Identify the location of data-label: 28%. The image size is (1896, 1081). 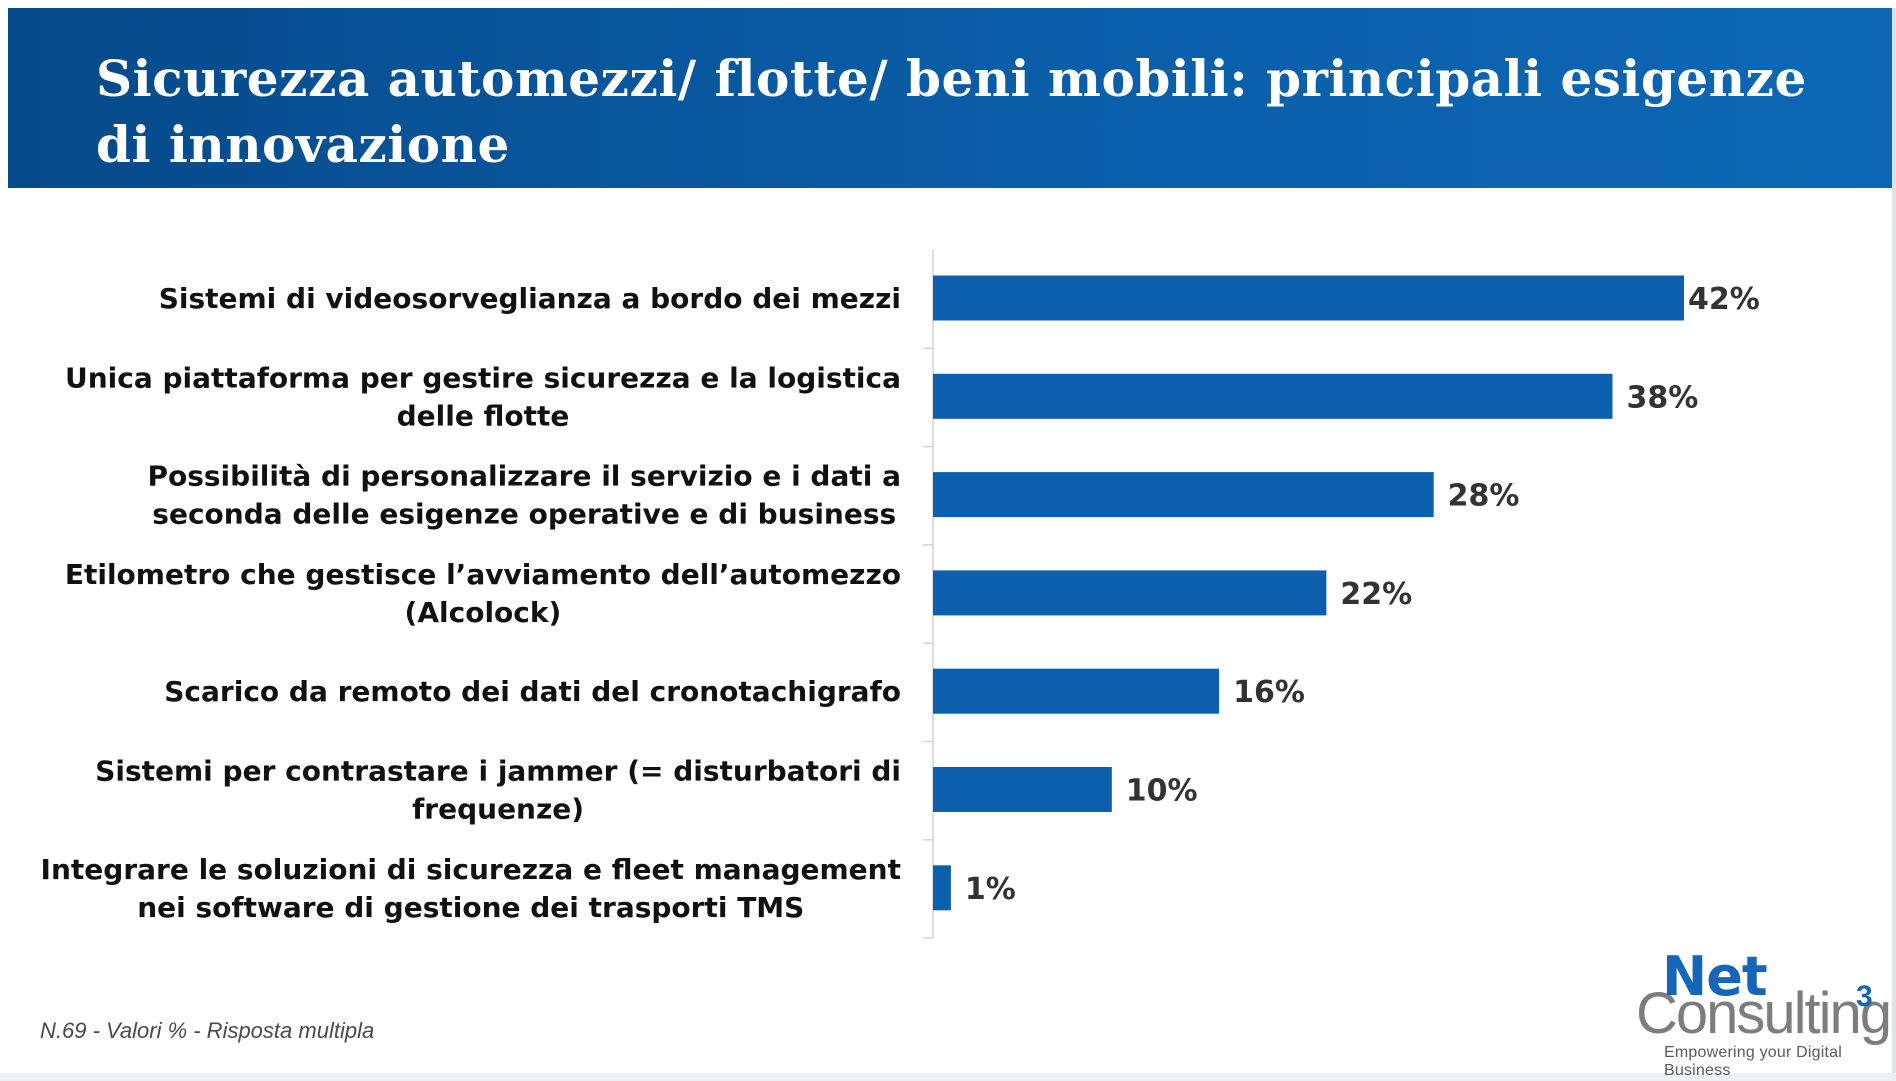
(1484, 496).